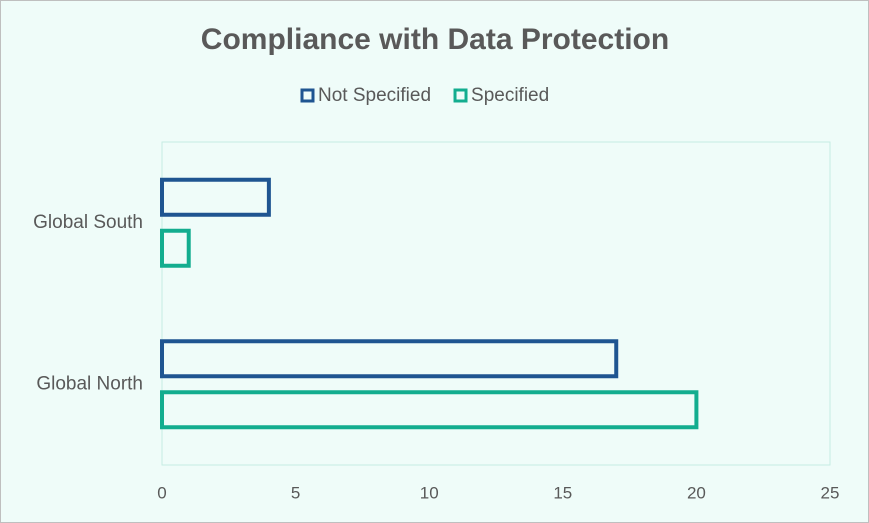  What do you see at coordinates (562, 492) in the screenshot?
I see `x-tick-label: 15` at bounding box center [562, 492].